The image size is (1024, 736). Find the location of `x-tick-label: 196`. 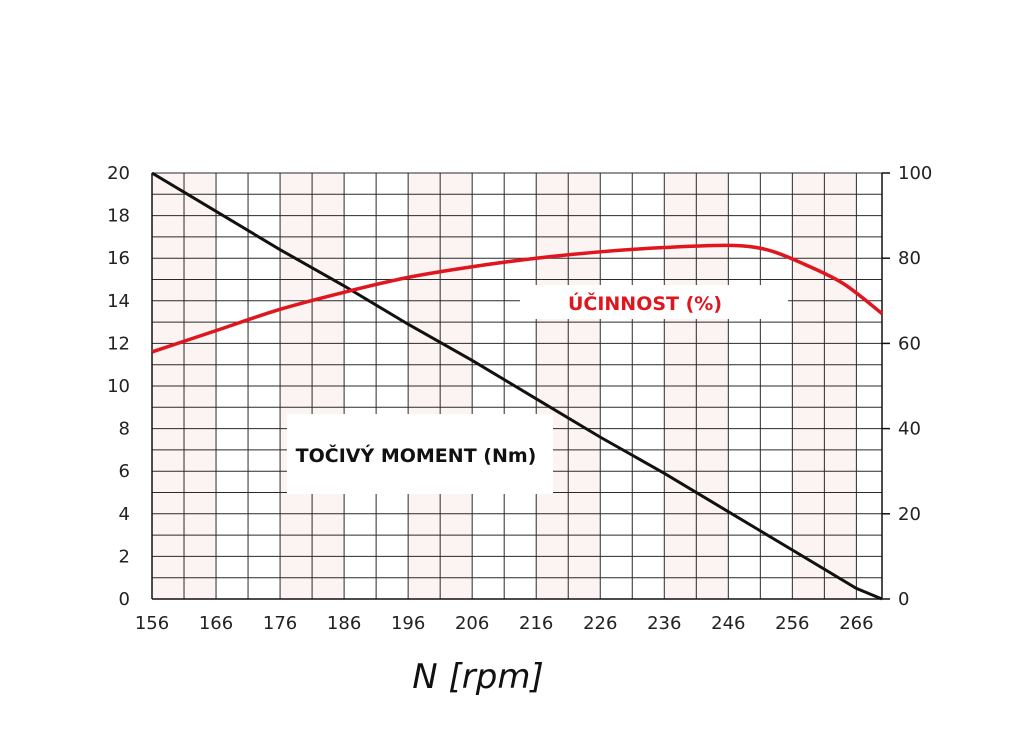

x-tick-label: 196 is located at coordinates (408, 623).